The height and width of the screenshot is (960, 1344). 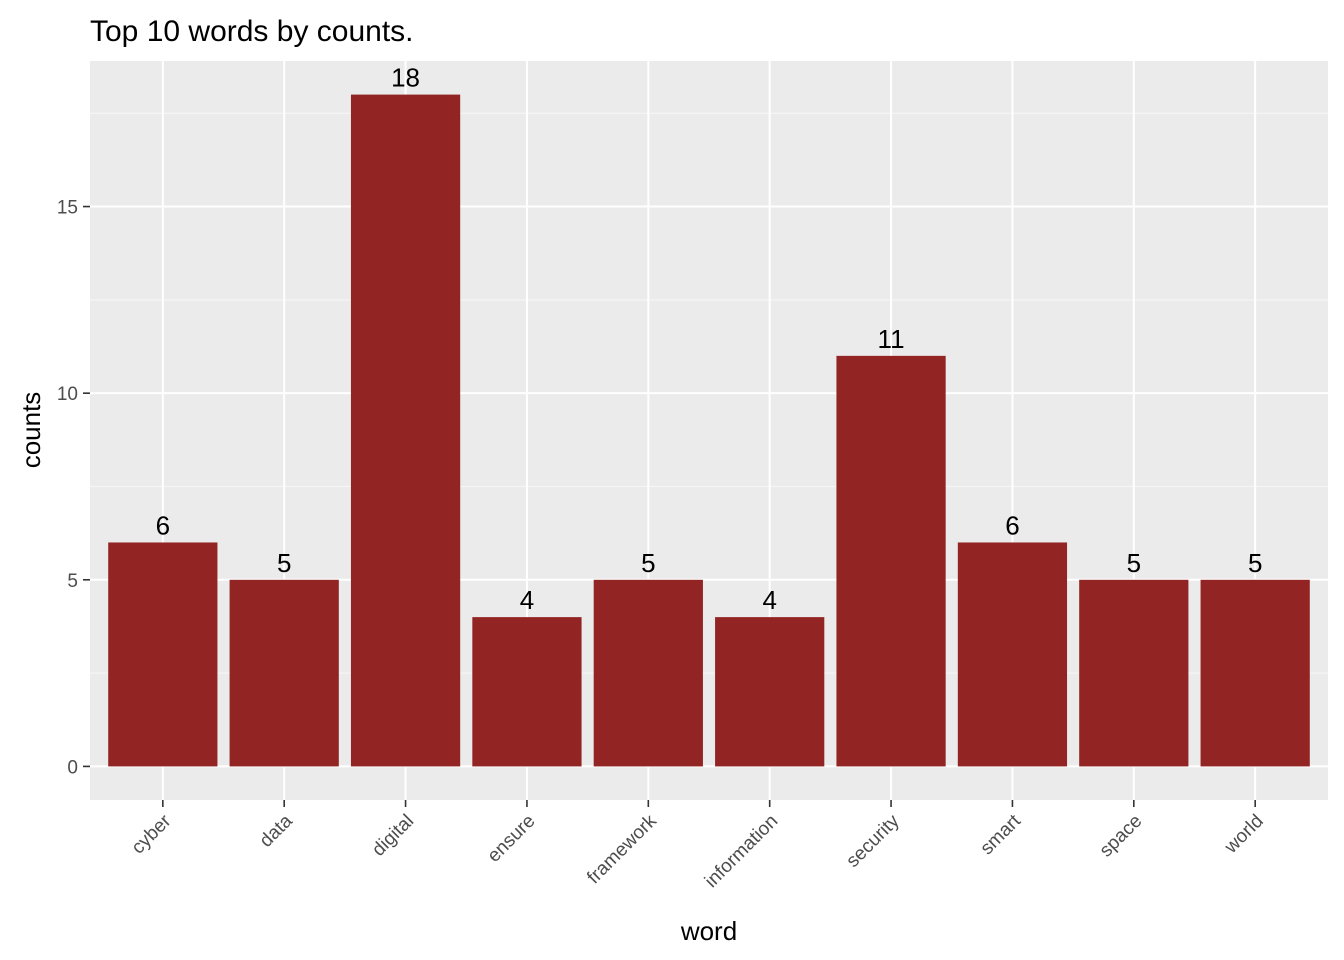 What do you see at coordinates (393, 836) in the screenshot?
I see `x-tick-label-digital: digital` at bounding box center [393, 836].